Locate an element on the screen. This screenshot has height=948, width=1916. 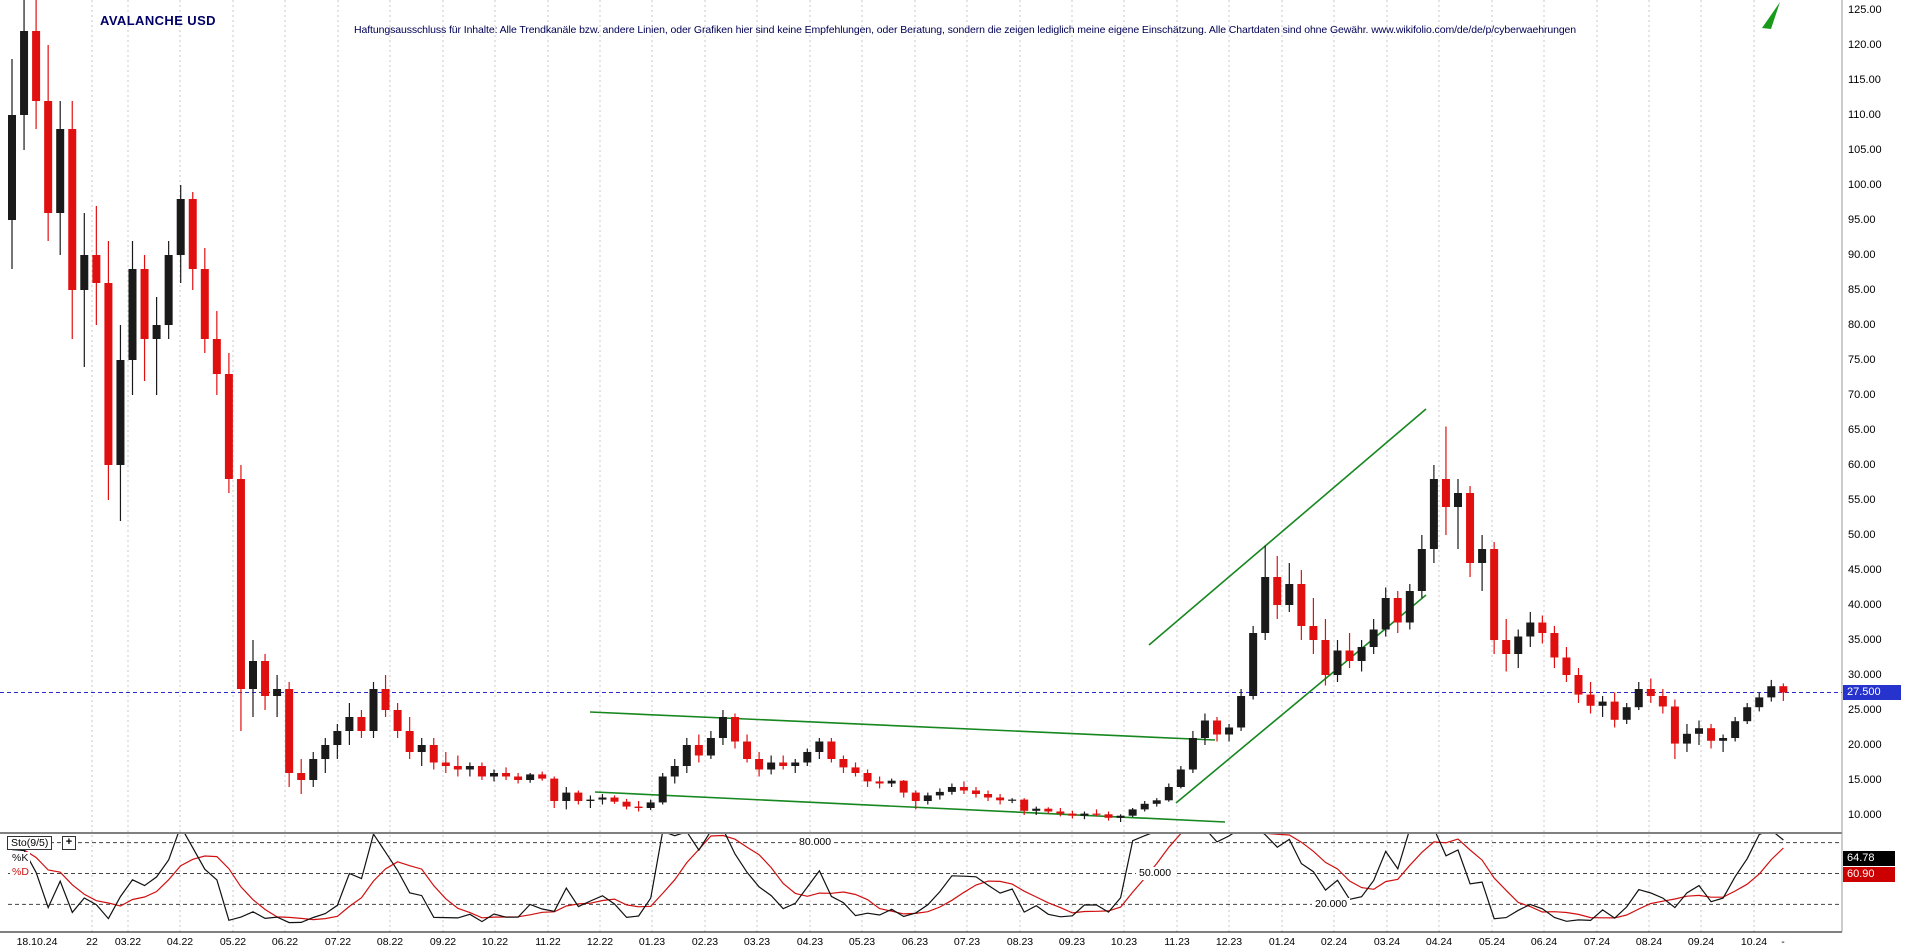
time-axis-label: 08.22 is located at coordinates (390, 942).